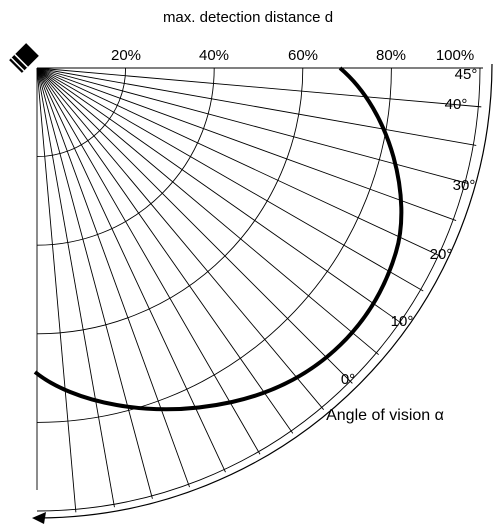  Describe the element at coordinates (391, 55) in the screenshot. I see `distance-label: 80%` at that location.